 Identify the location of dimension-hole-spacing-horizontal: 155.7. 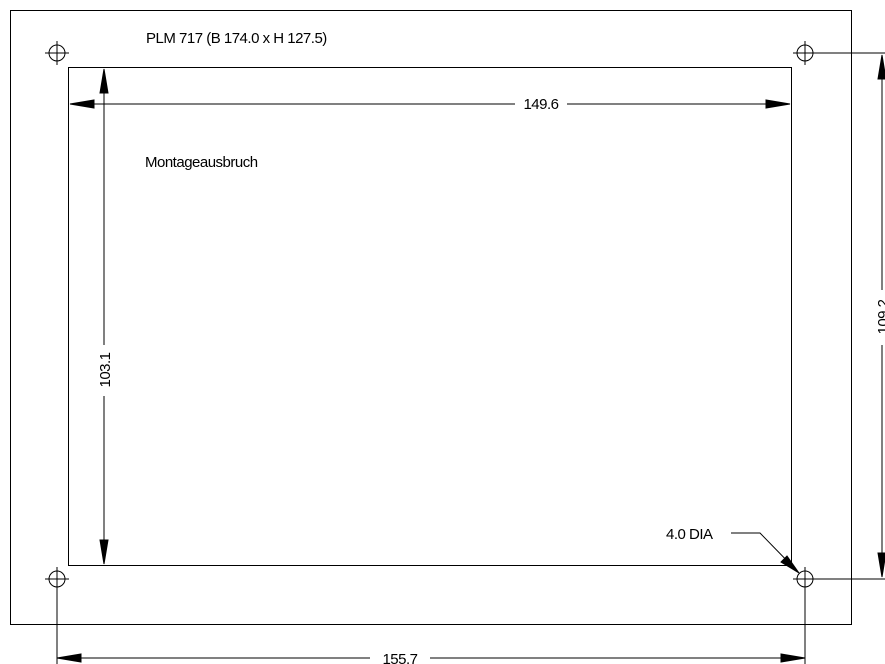
(431, 627).